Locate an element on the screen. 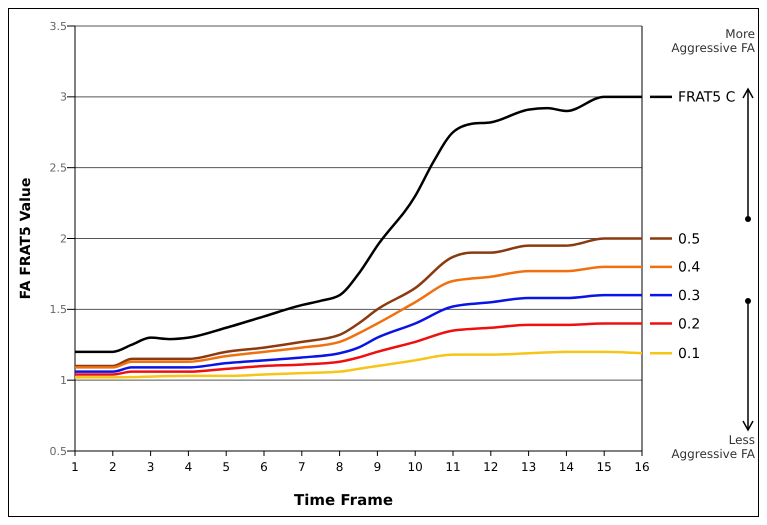 Image resolution: width=767 pixels, height=525 pixels. x-tick-label: 2 is located at coordinates (112, 467).